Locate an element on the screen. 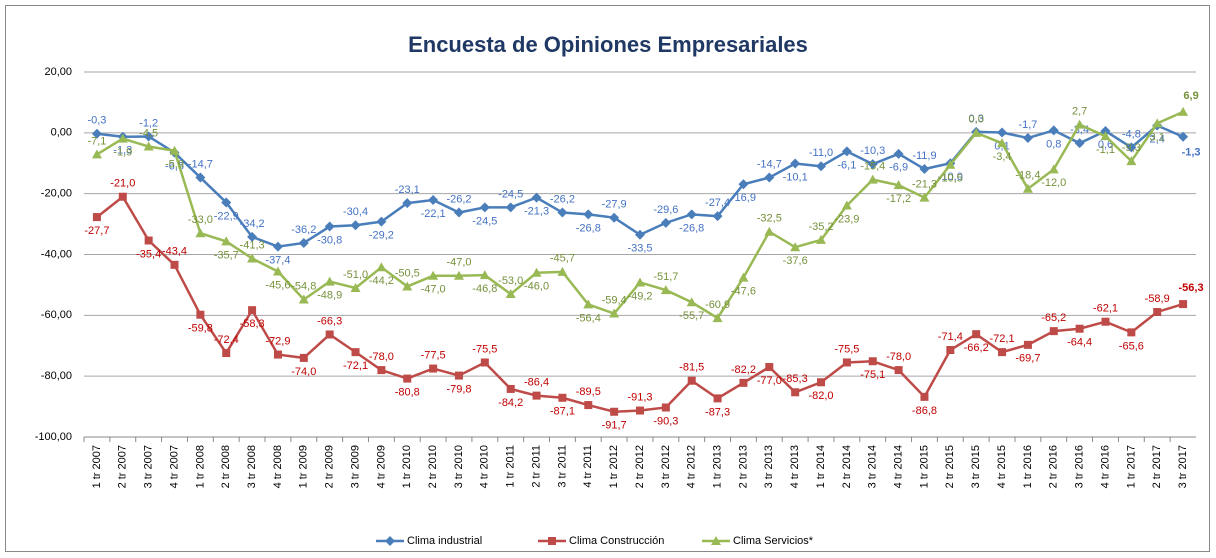  data-label: -77,0 is located at coordinates (769, 381).